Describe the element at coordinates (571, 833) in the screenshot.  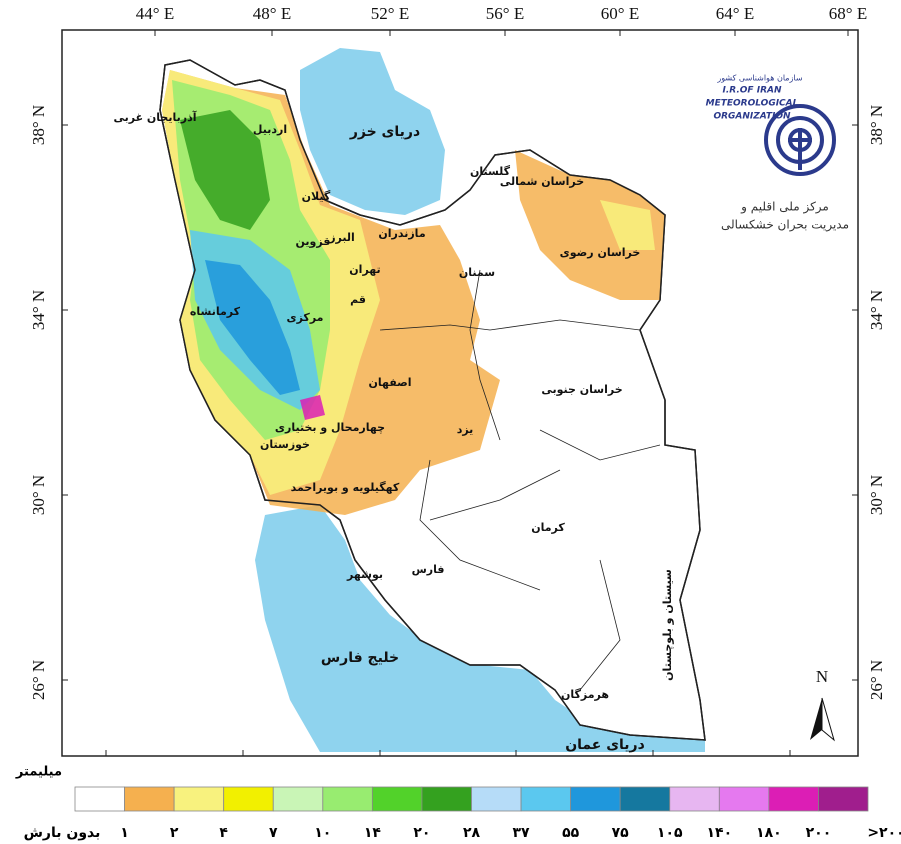
I see `legend-label: ۵۵` at that location.